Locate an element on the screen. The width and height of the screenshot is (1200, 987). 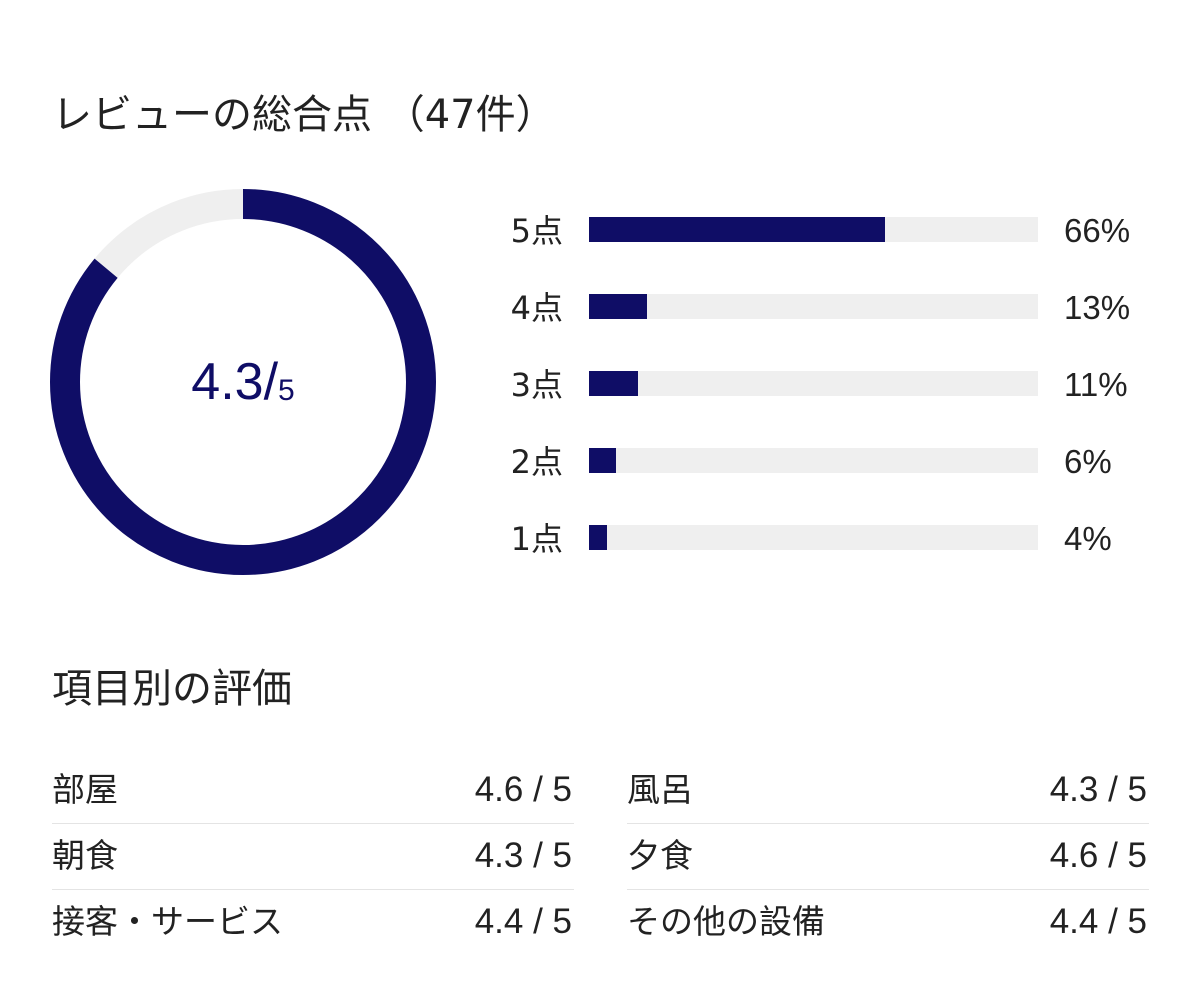
category-row-breakfast: 朝食 4.3 / 5 is located at coordinates (313, 857).